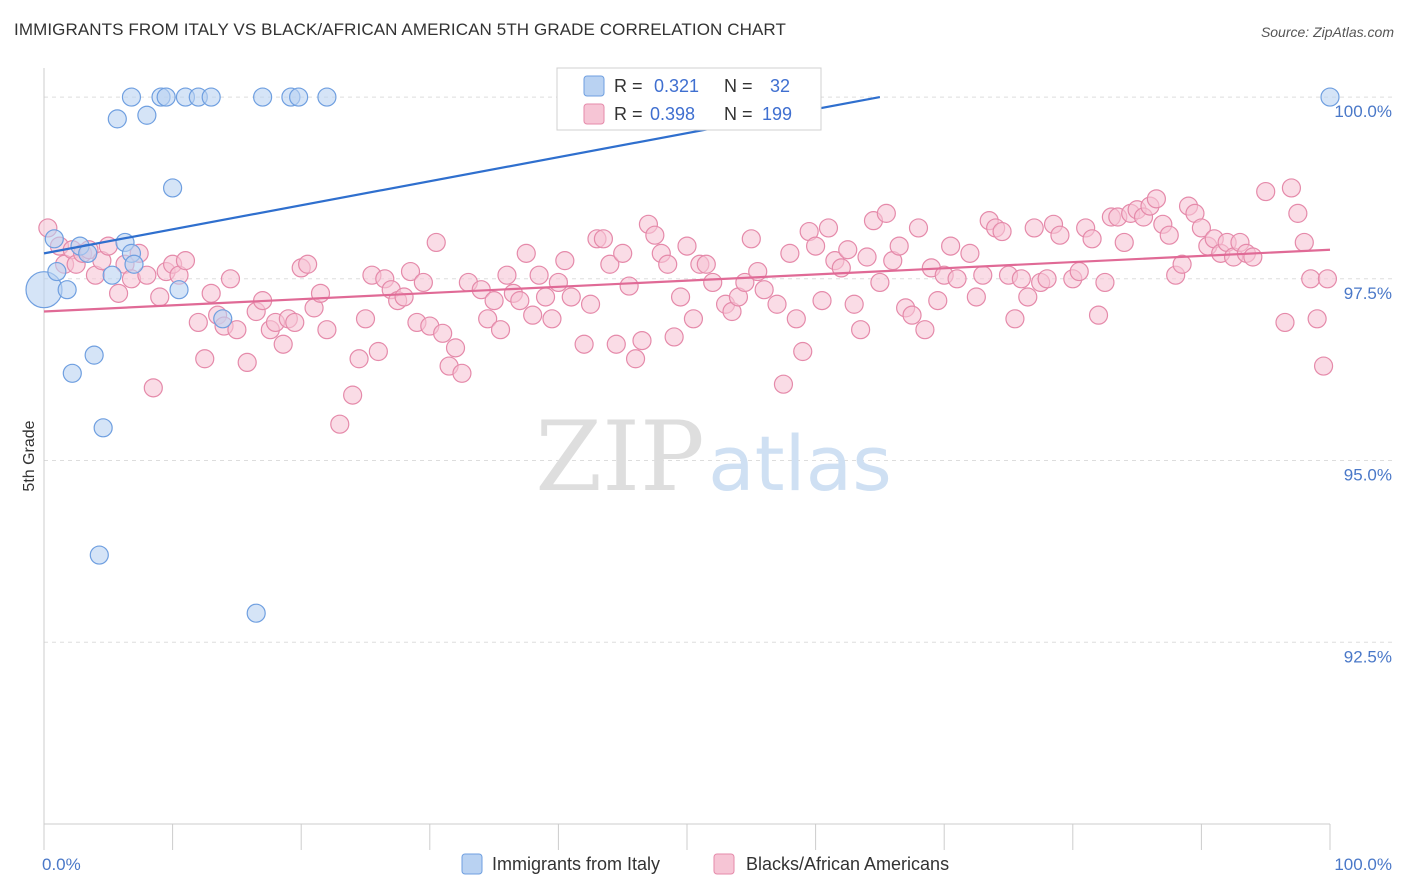 This screenshot has height=892, width=1406. I want to click on y-axis-title: 5th Grade, so click(29, 455).